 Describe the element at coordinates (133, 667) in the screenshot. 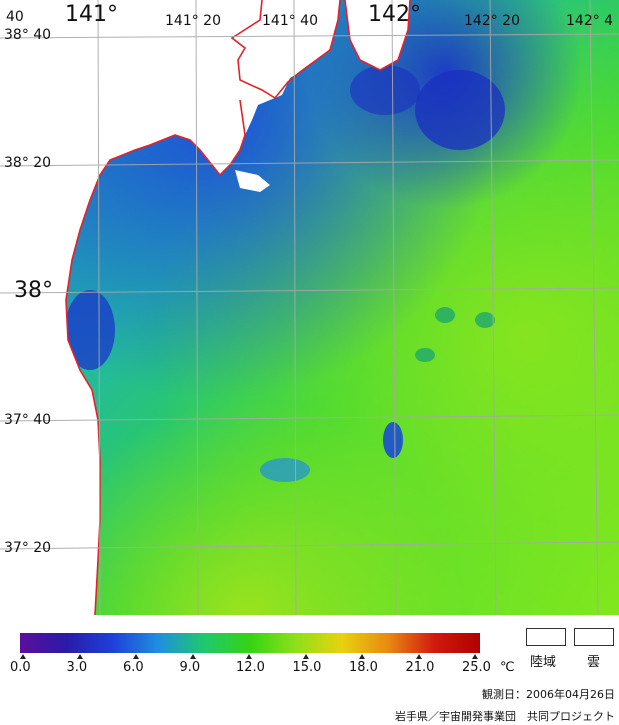

I see `colorbar-tick-label: 6.0` at that location.